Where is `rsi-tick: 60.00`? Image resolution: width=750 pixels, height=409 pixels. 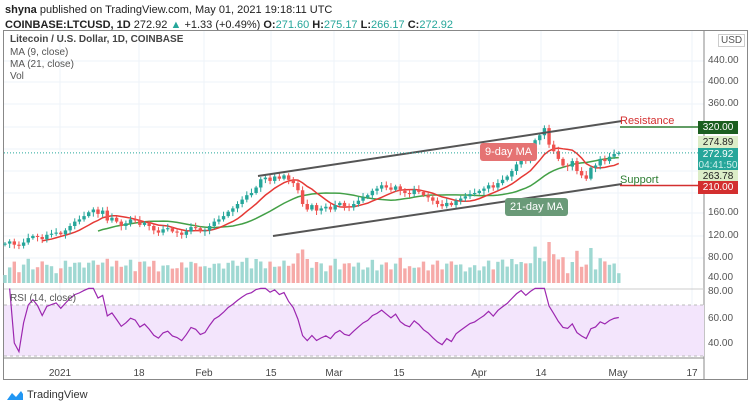 rsi-tick: 60.00 is located at coordinates (721, 318).